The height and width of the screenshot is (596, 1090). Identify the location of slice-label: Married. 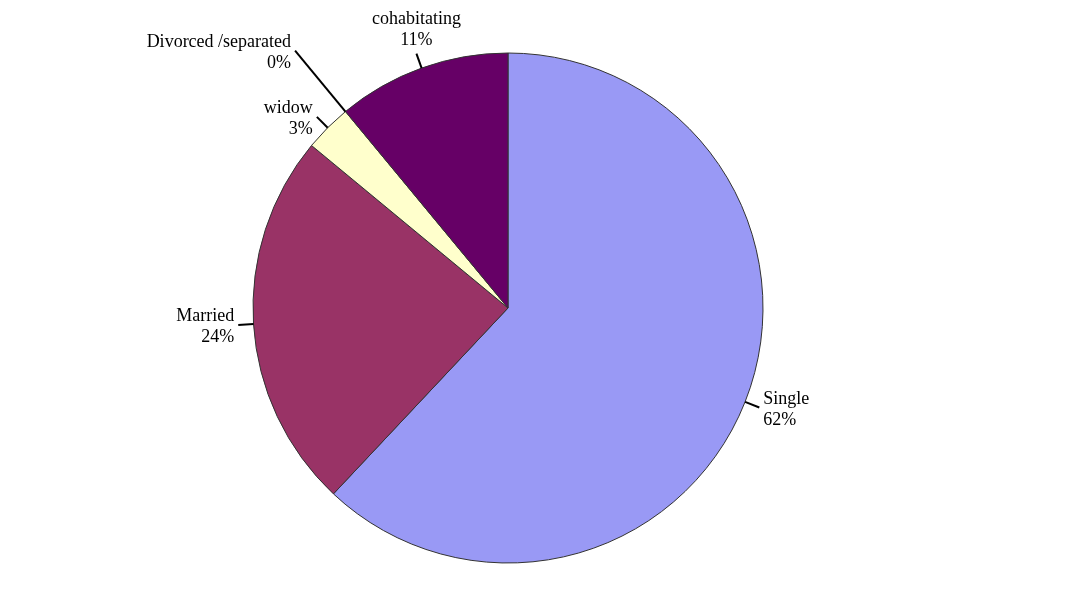
(205, 314).